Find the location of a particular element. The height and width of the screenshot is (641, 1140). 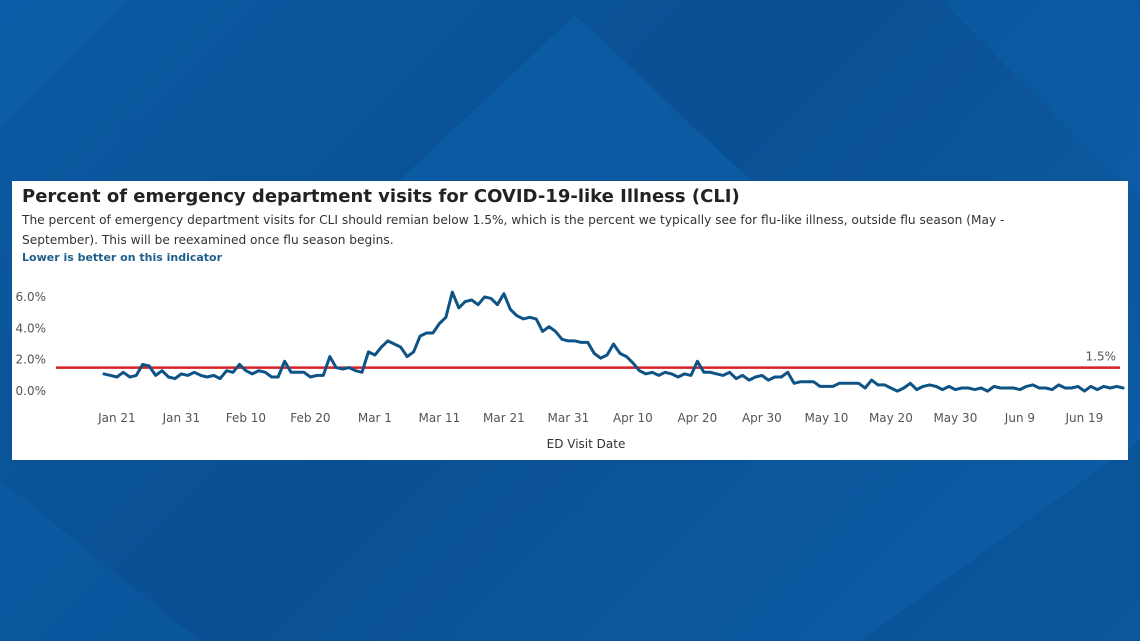

y-tick-label: 4.0% is located at coordinates (31, 328).